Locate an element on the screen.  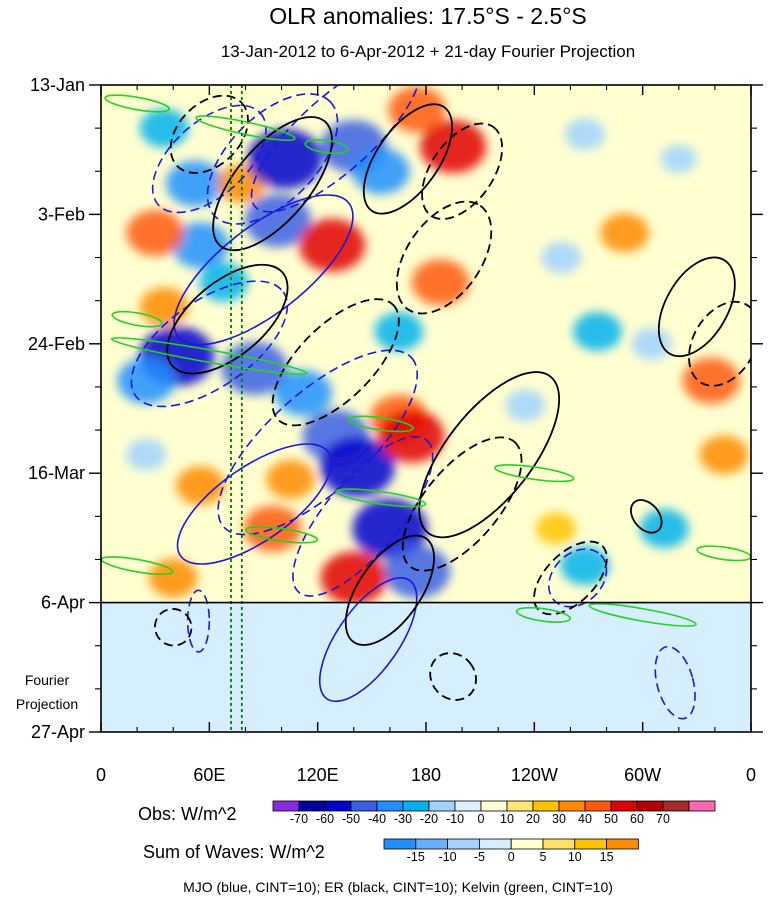
y-tick-label: 24-Feb is located at coordinates (56, 344).